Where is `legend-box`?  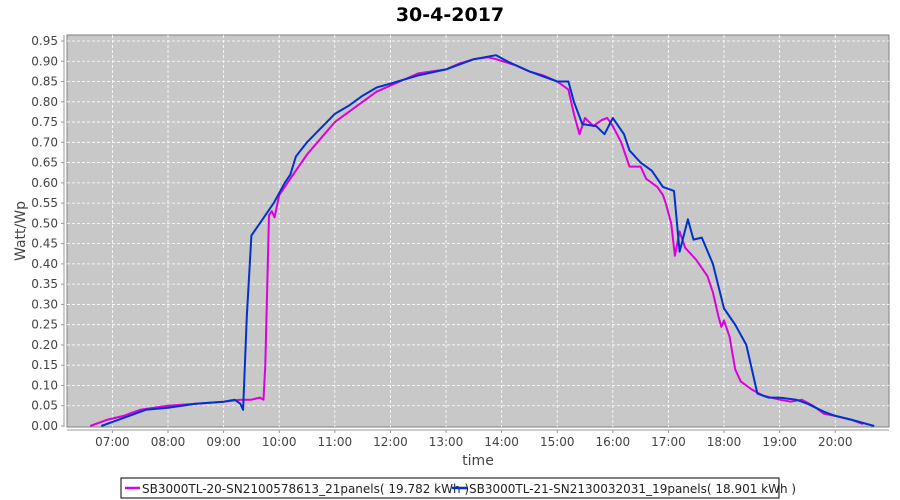
legend-box is located at coordinates (450, 488).